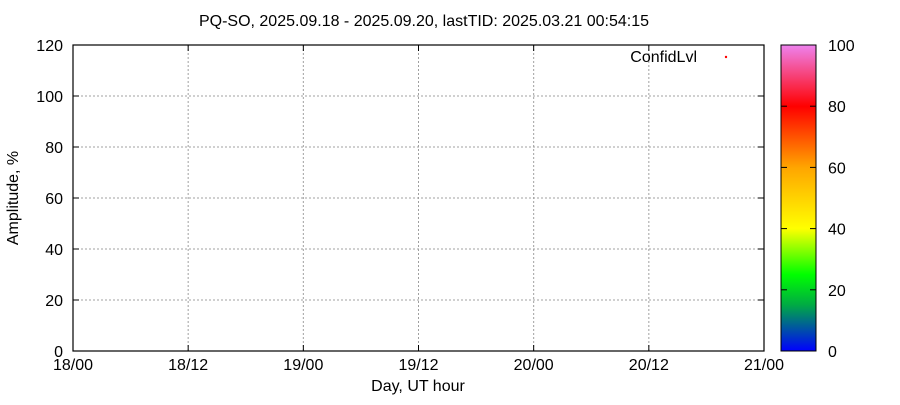  Describe the element at coordinates (726, 57) in the screenshot. I see `legend-marker` at that location.